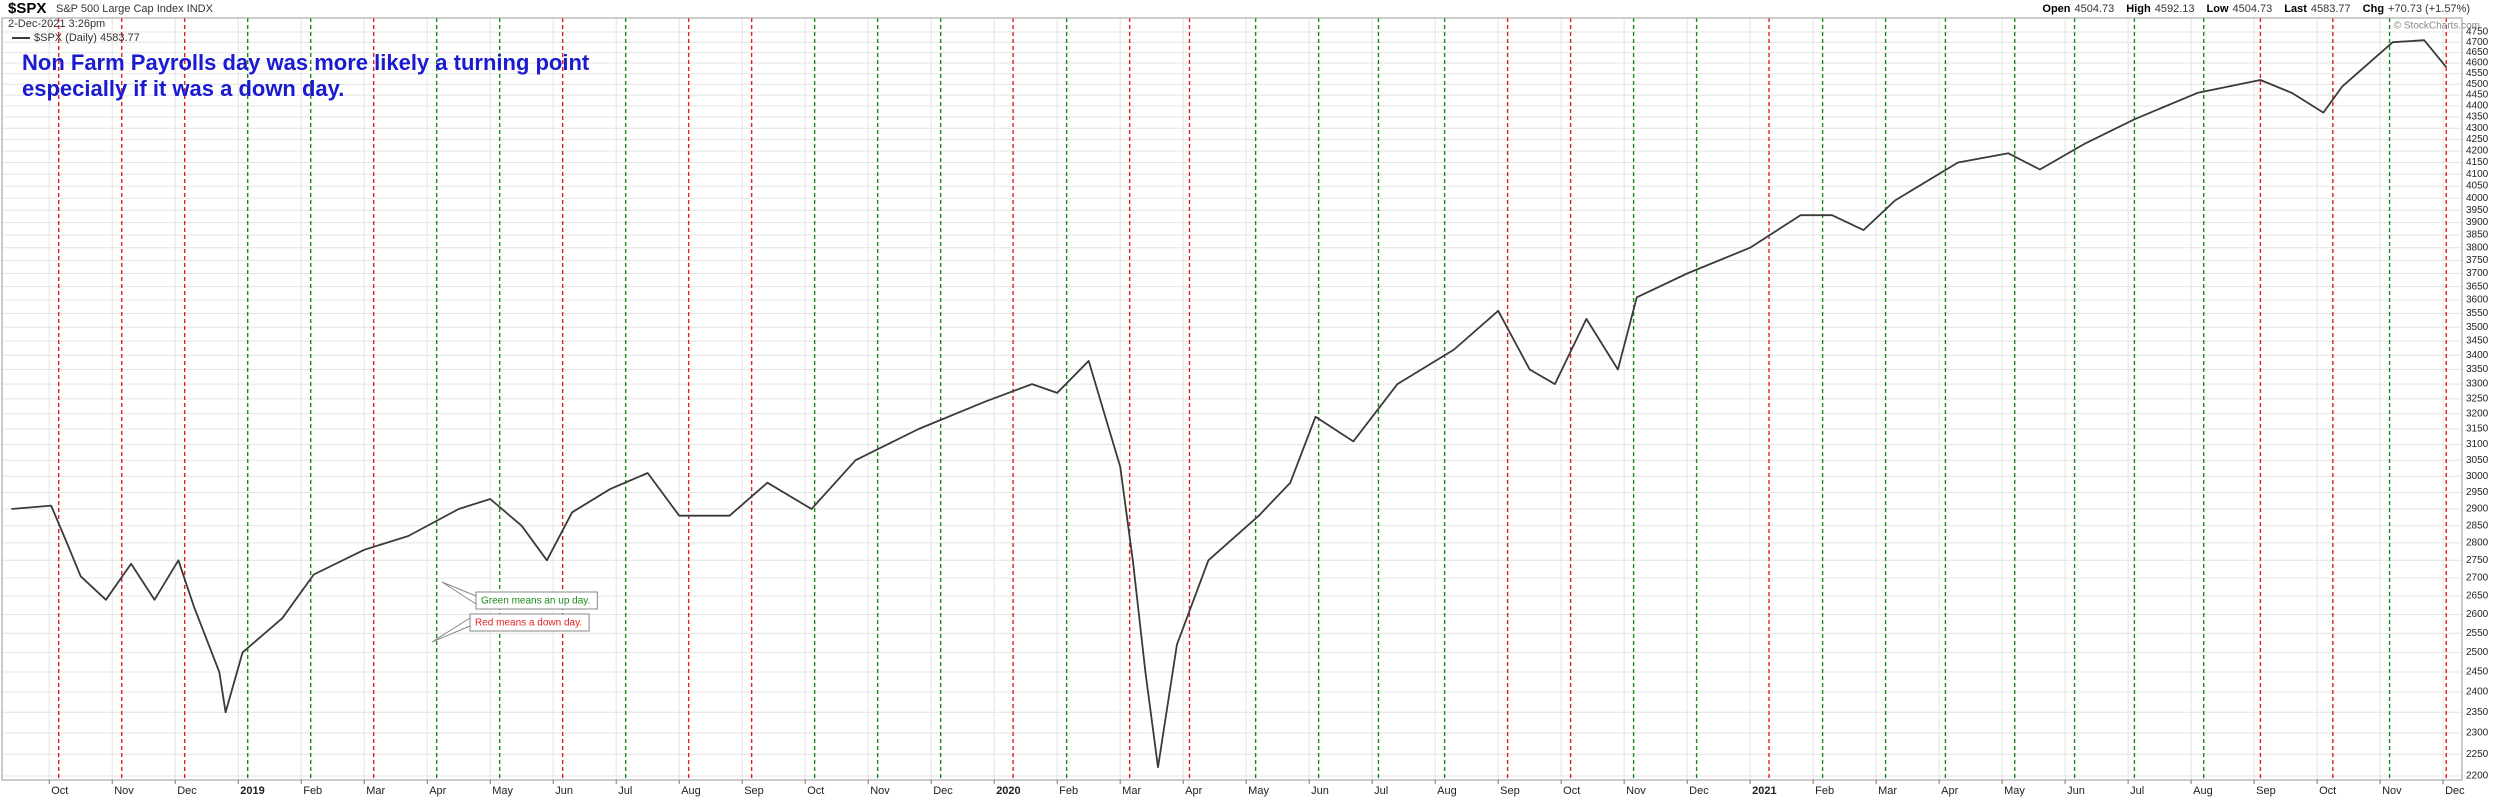 This screenshot has width=2500, height=800. What do you see at coordinates (2218, 9) in the screenshot?
I see `quote-label: Low` at bounding box center [2218, 9].